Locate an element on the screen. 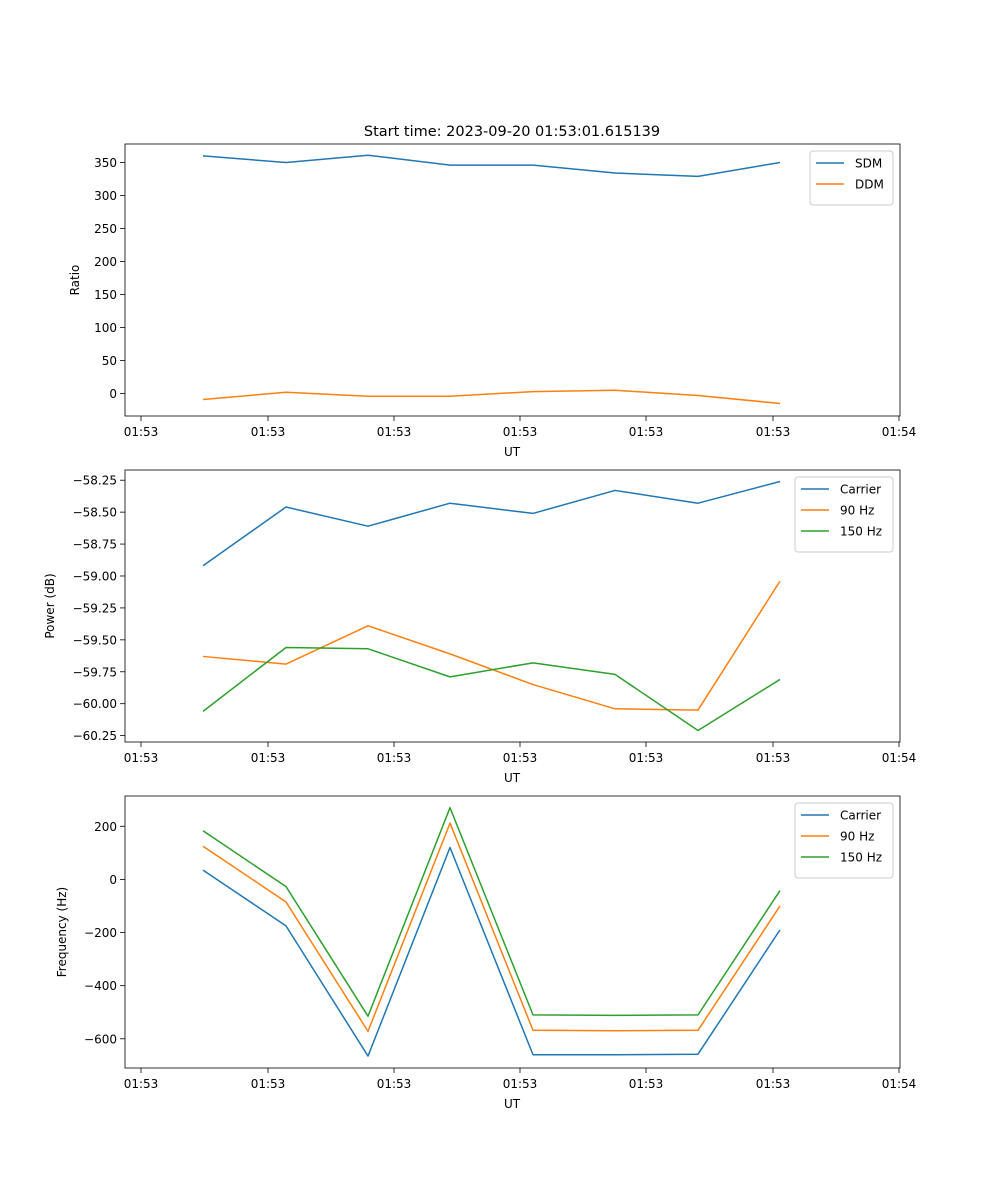 Image resolution: width=1000 pixels, height=1204 pixels. y-tick-label: 350 is located at coordinates (105, 163).